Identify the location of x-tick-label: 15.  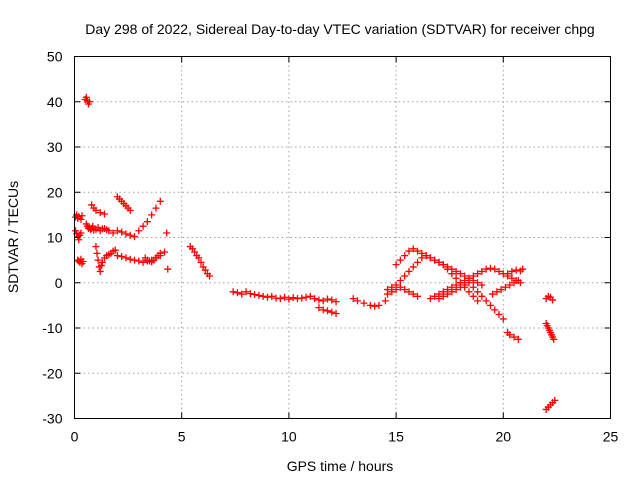
(396, 437).